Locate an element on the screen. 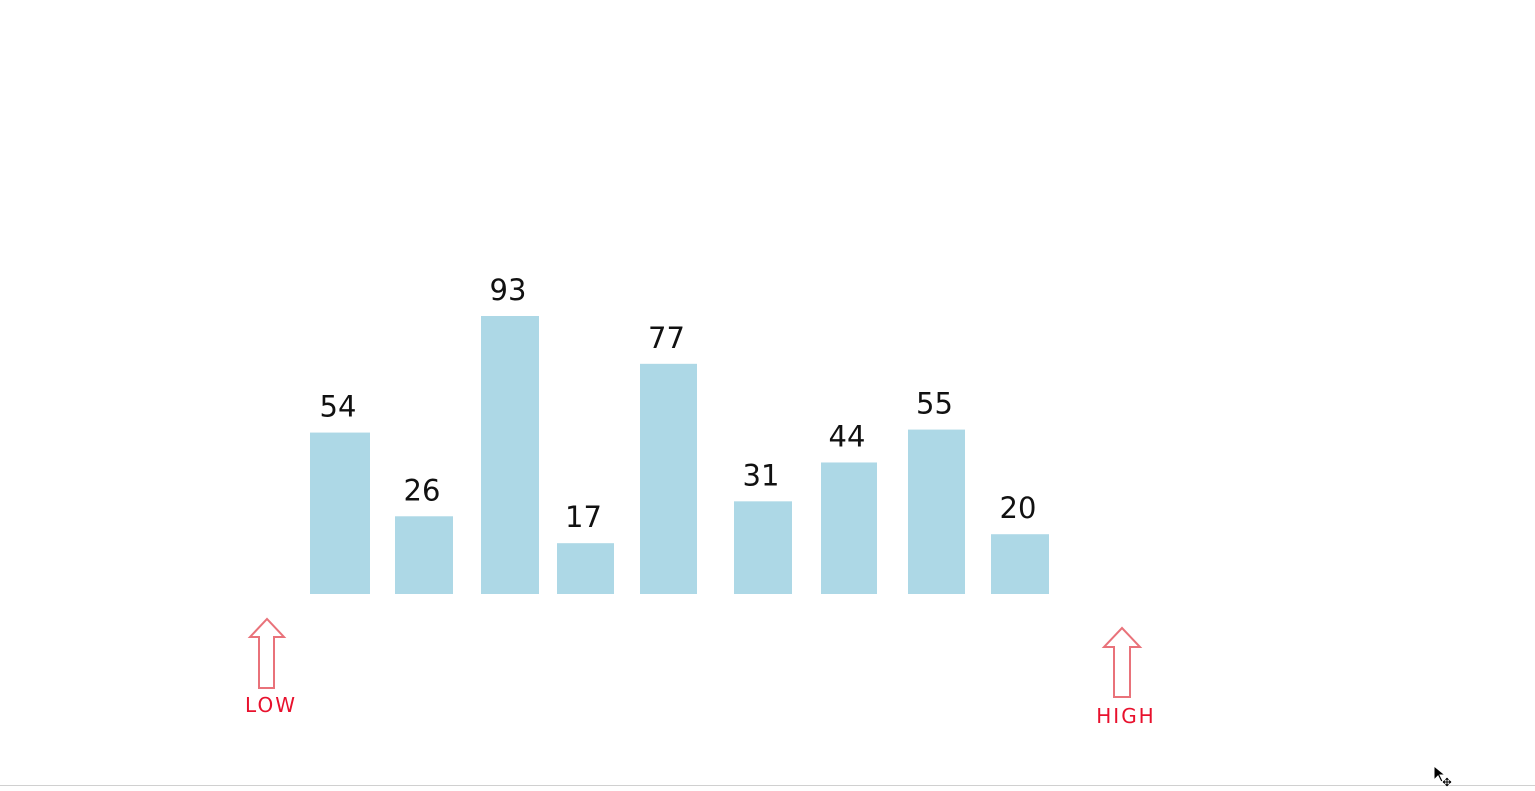  bar-value-label: 31 is located at coordinates (761, 475).